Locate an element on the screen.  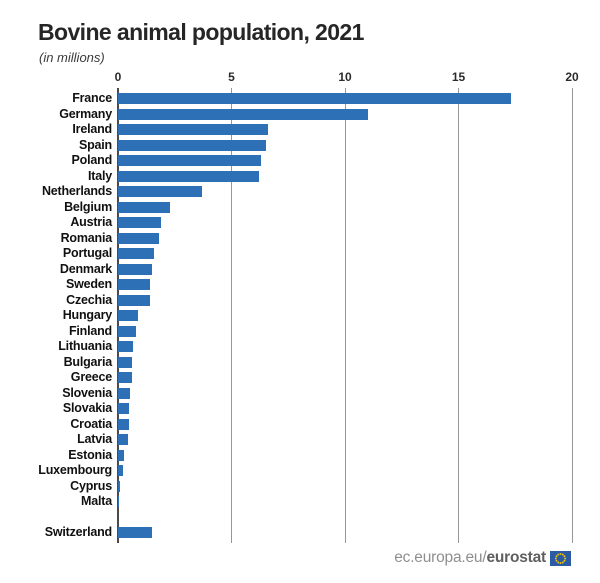
country-label-denmark: Denmark is located at coordinates (85, 268).